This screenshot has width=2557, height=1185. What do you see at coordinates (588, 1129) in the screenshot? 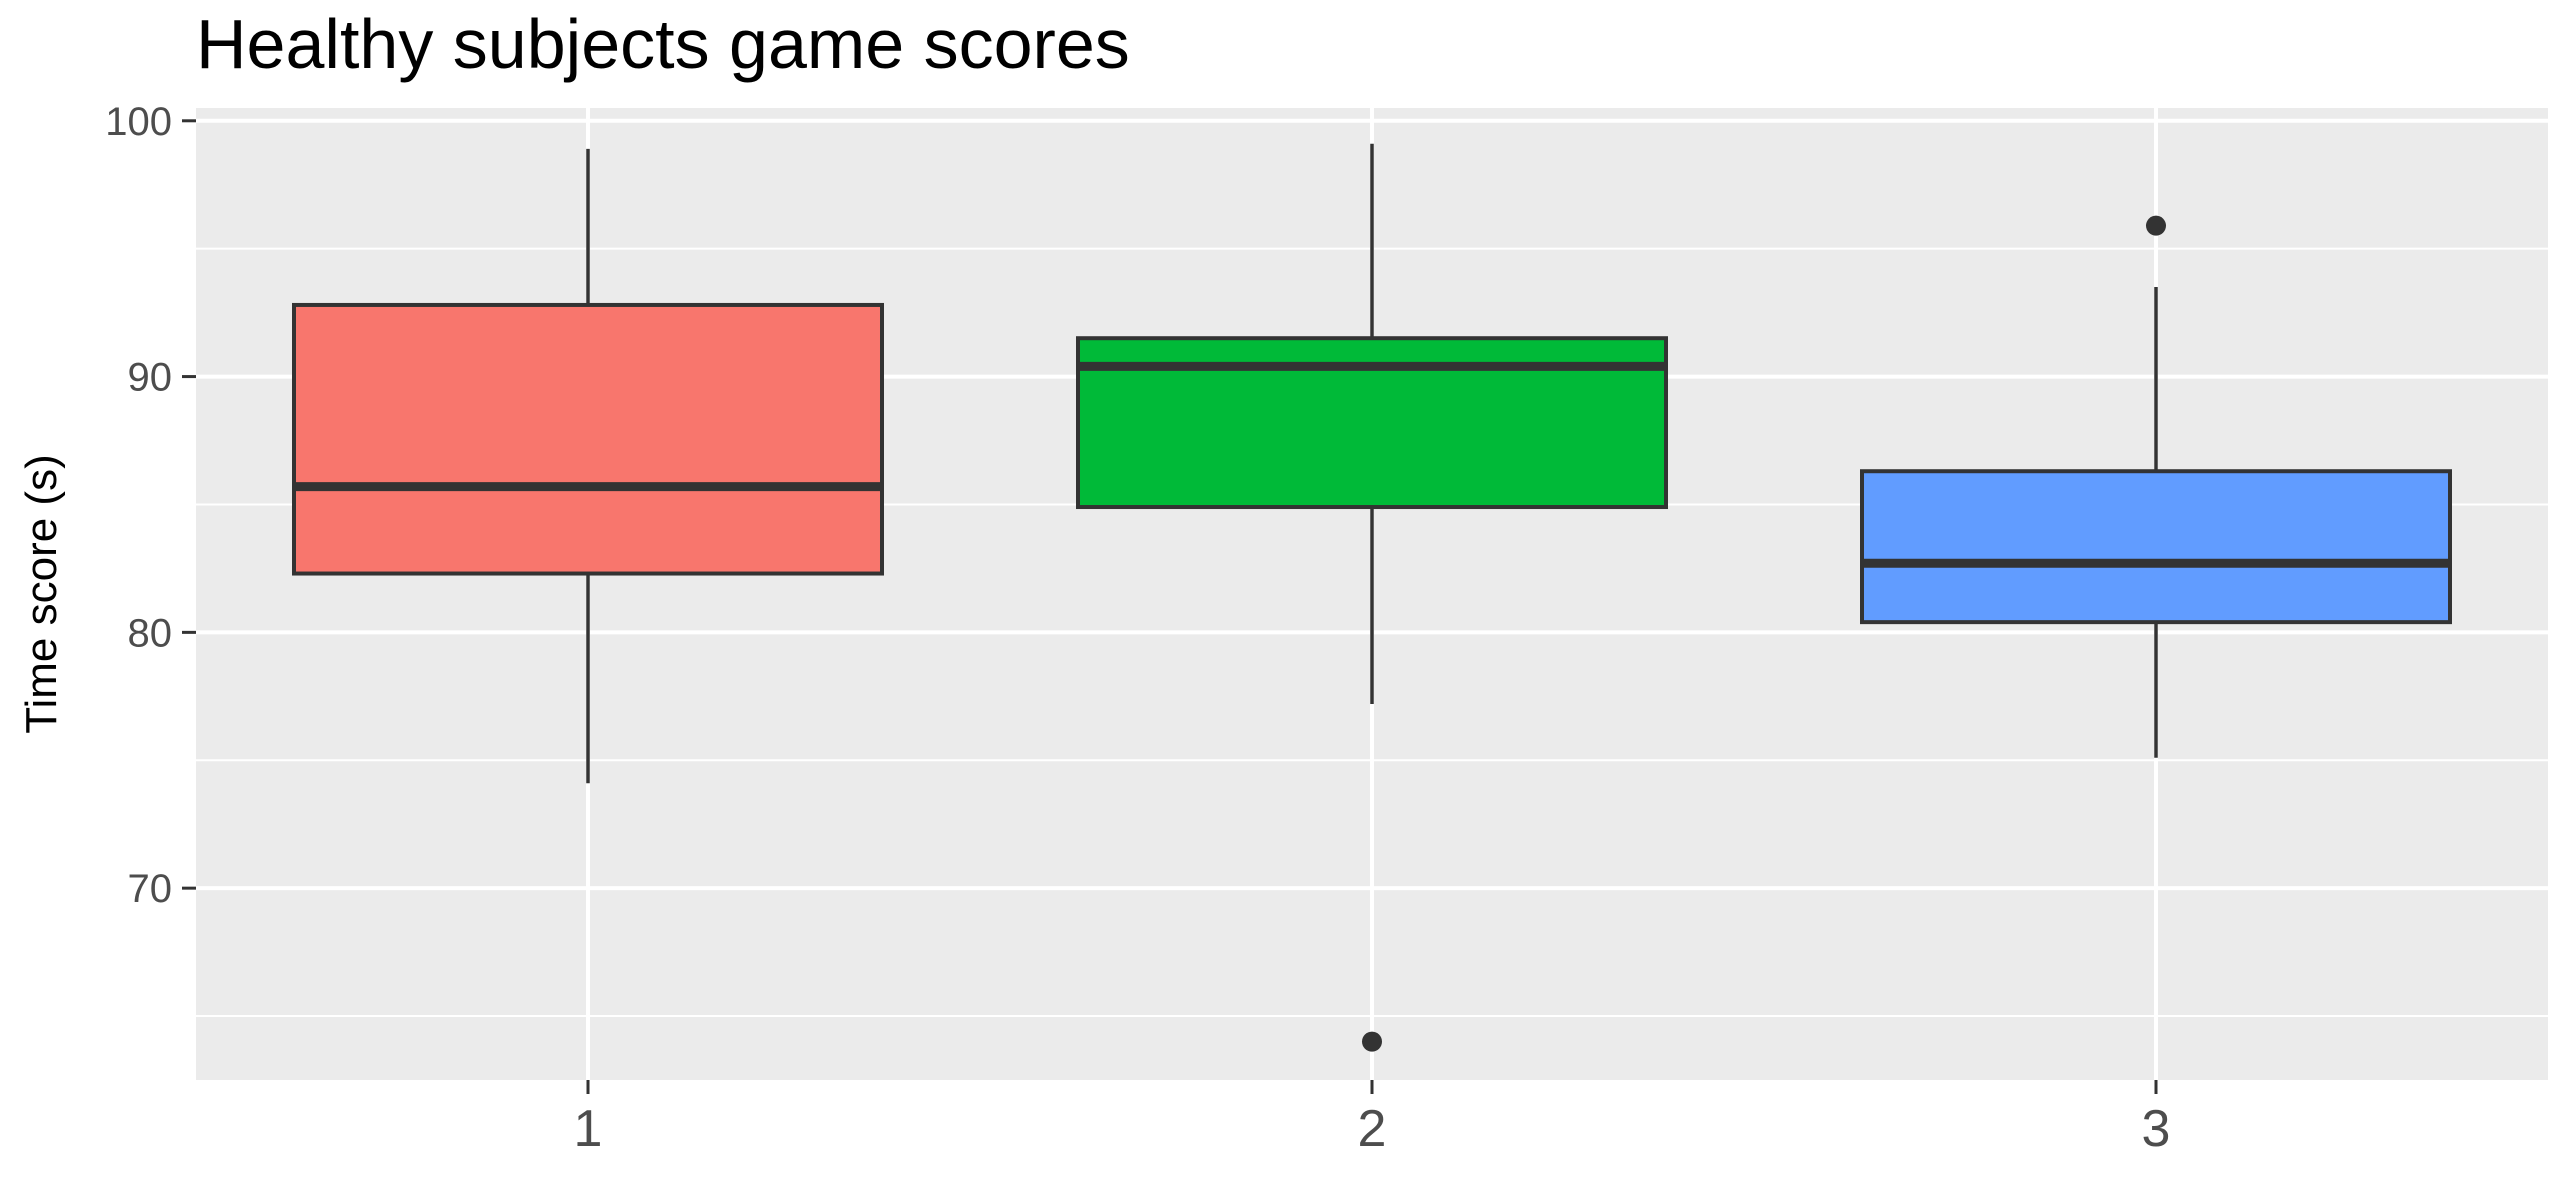
I see `x-tick-label-0: 1` at bounding box center [588, 1129].